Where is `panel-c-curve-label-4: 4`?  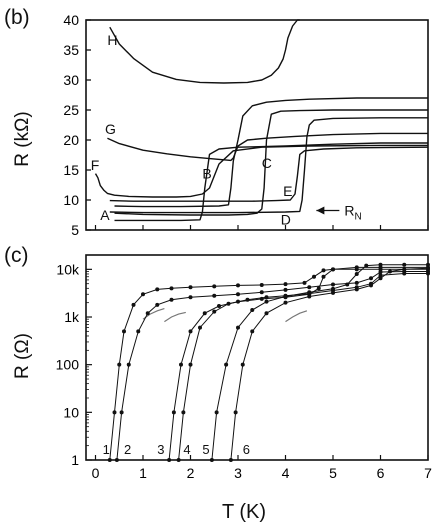 panel-c-curve-label-4: 4 is located at coordinates (186, 449).